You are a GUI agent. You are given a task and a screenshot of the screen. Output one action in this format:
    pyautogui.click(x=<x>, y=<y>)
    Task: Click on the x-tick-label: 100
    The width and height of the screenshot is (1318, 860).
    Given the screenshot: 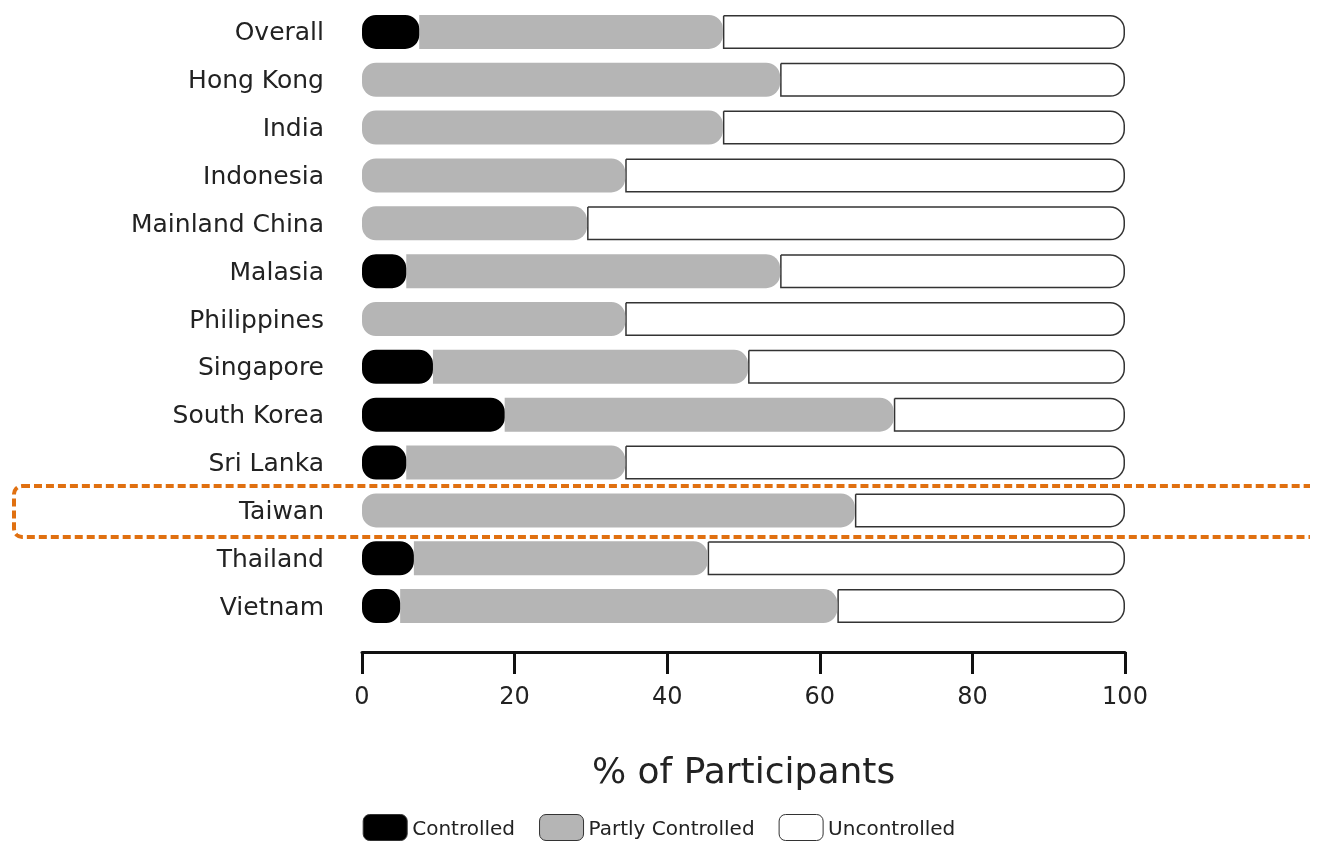 What is the action you would take?
    pyautogui.click(x=1125, y=696)
    